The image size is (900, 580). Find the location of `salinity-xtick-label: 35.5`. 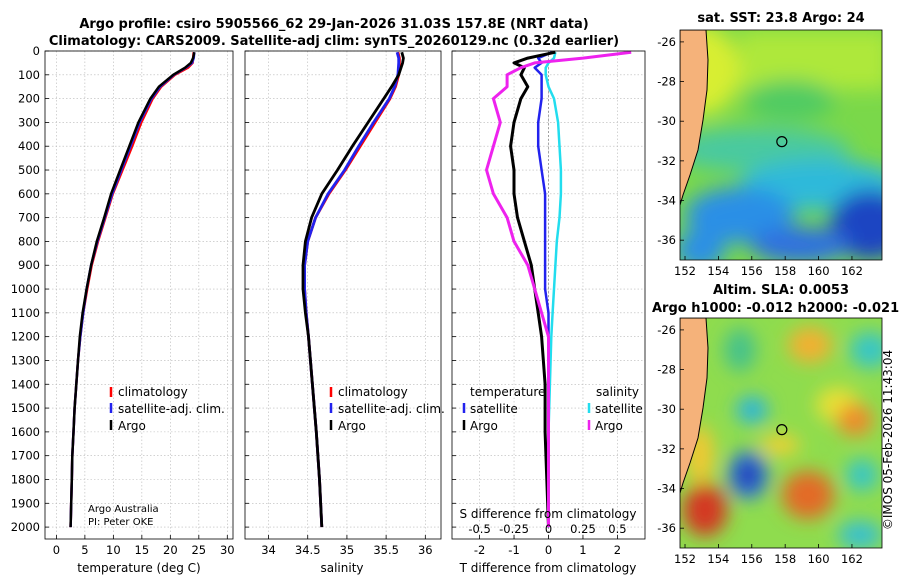

salinity-xtick-label: 35.5 is located at coordinates (386, 550).